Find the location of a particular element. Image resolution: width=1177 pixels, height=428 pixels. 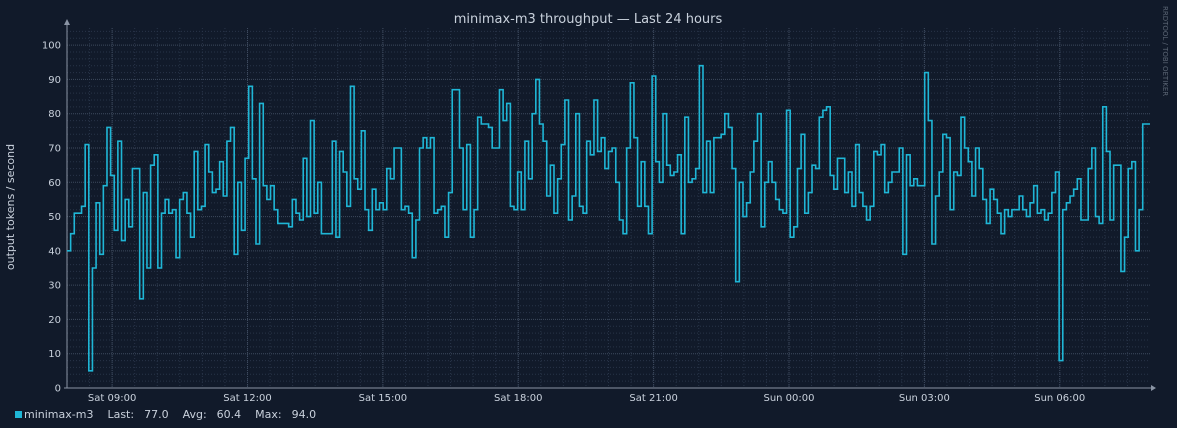

legend-last-value: 77.0 is located at coordinates (156, 414).